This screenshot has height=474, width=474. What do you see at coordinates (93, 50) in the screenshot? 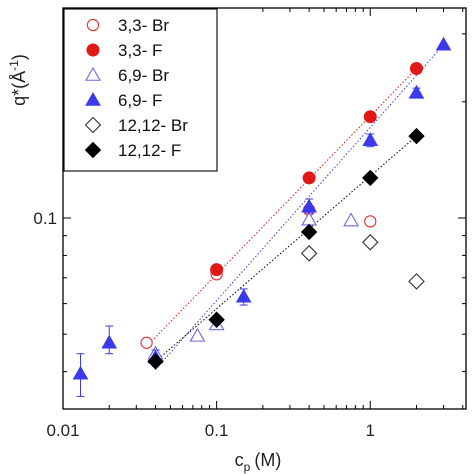
I see `legend-marker-3-3-f` at bounding box center [93, 50].